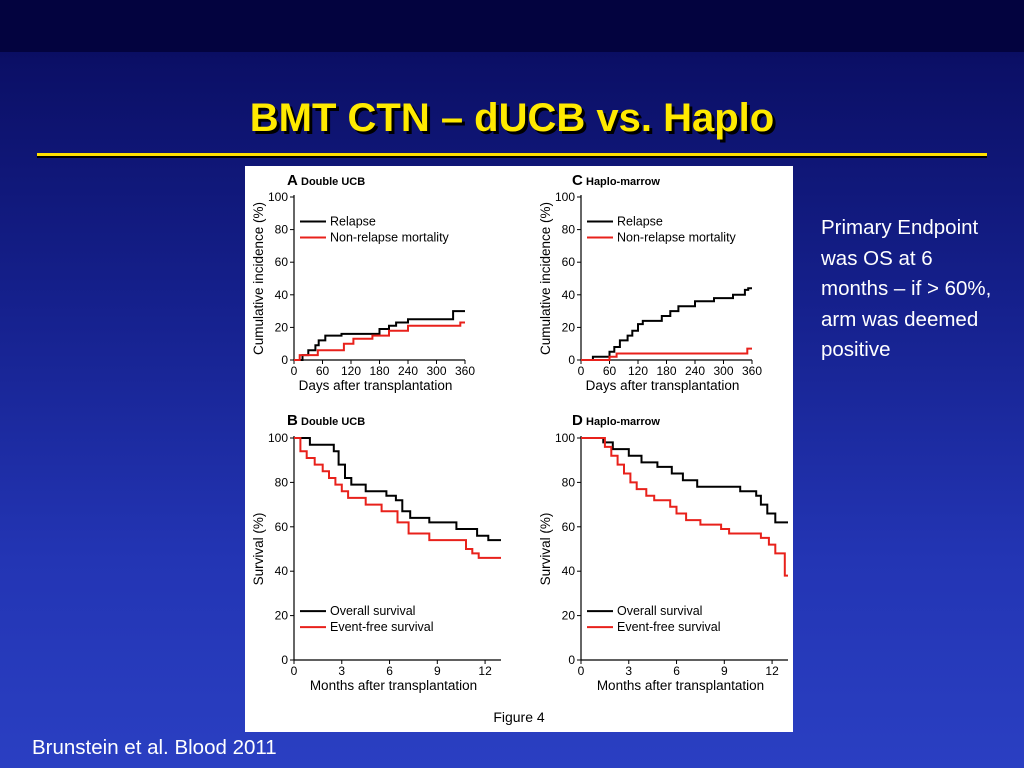  What do you see at coordinates (512, 26) in the screenshot?
I see `top-band` at bounding box center [512, 26].